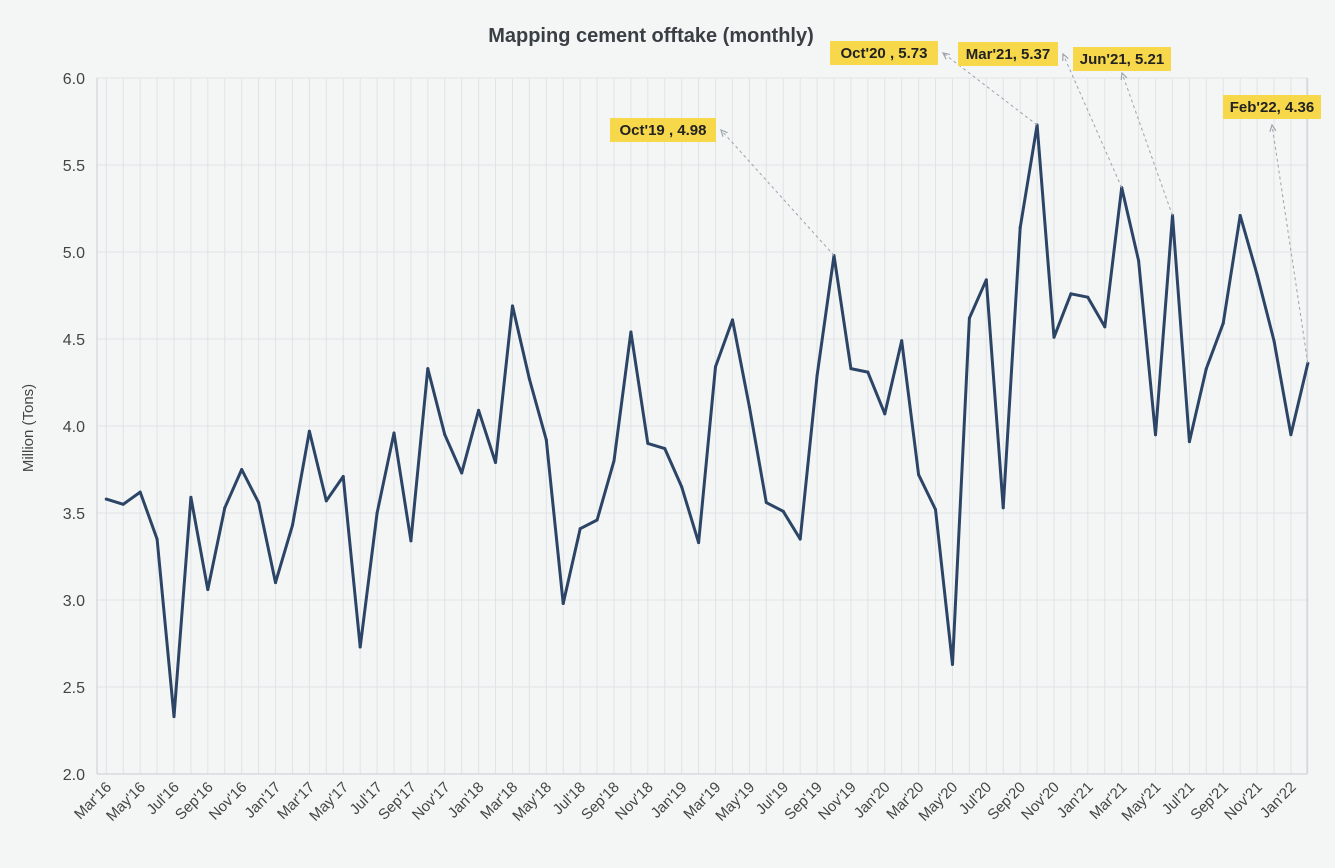 This screenshot has height=868, width=1335. What do you see at coordinates (431, 801) in the screenshot?
I see `x-tick-label: Nov'17` at bounding box center [431, 801].